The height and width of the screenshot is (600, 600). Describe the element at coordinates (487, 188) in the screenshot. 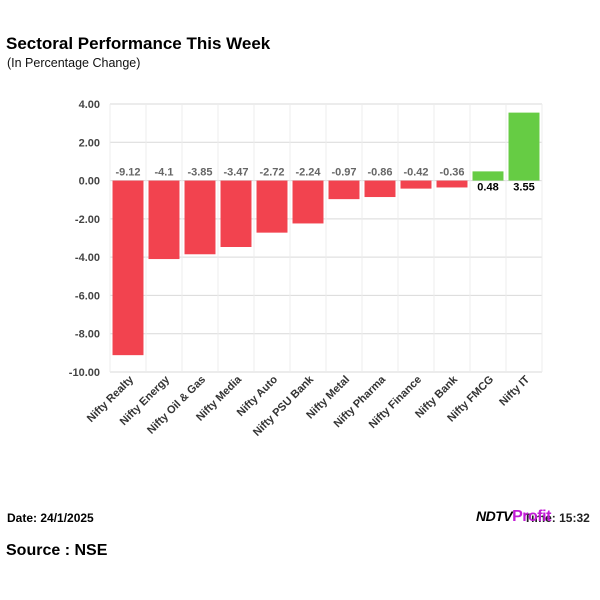

I see `data-label: 0.48` at that location.